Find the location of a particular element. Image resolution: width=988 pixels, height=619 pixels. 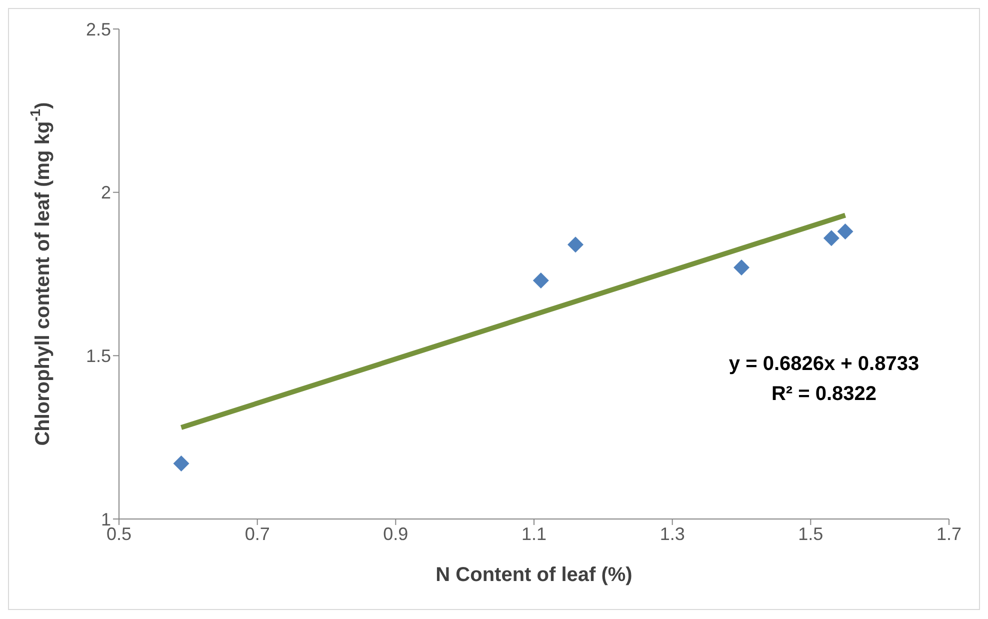

annotation: y = 0.6826x + 0.8733 is located at coordinates (824, 364).